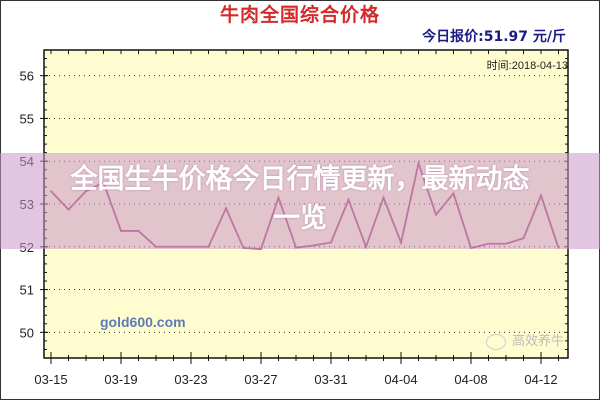 The height and width of the screenshot is (400, 600). I want to click on x-tick-label: 03-27, so click(260, 379).